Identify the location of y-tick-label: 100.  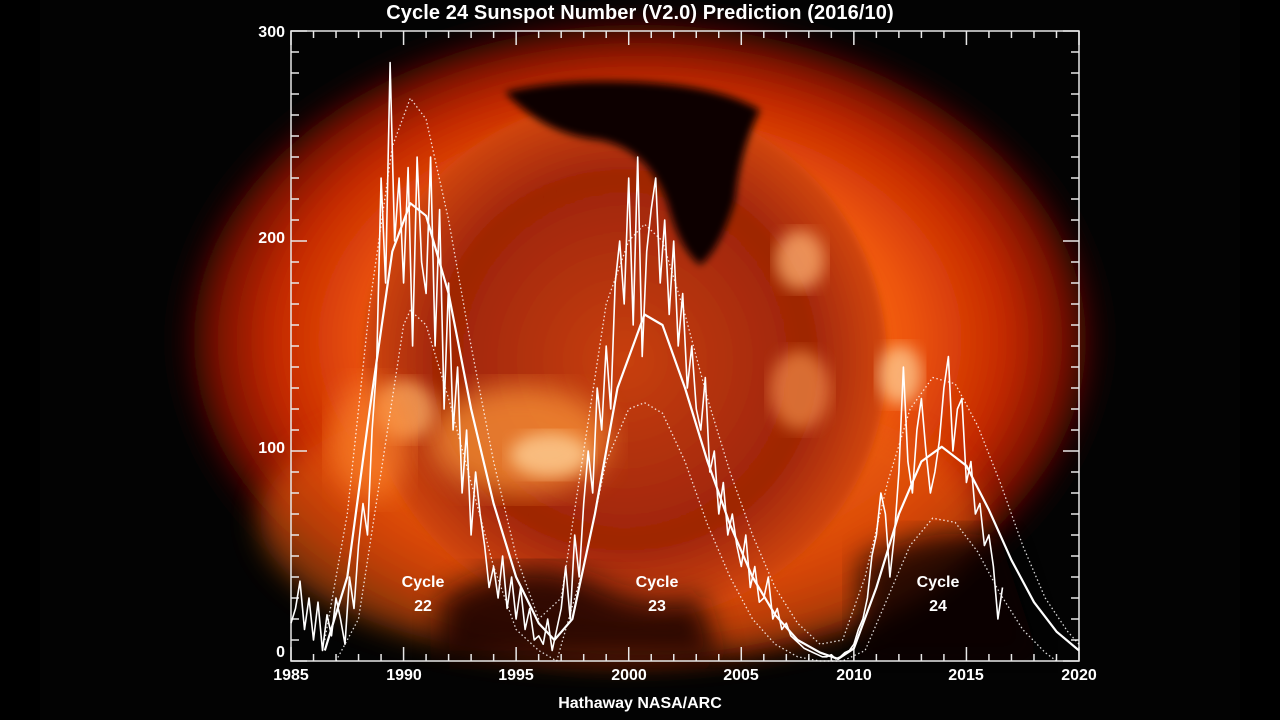
(271, 448).